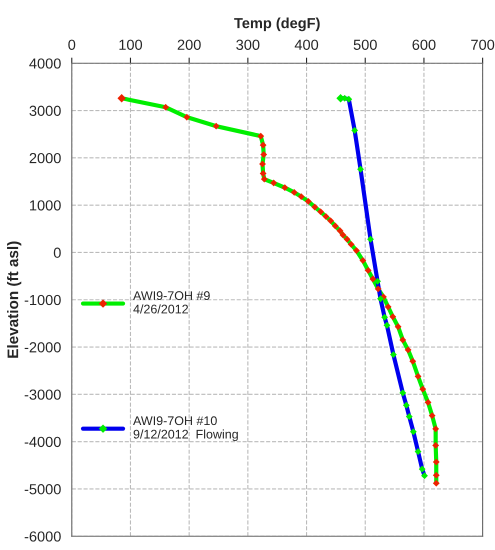  What do you see at coordinates (42, 536) in the screenshot?
I see `y-tick-label: -6000` at bounding box center [42, 536].